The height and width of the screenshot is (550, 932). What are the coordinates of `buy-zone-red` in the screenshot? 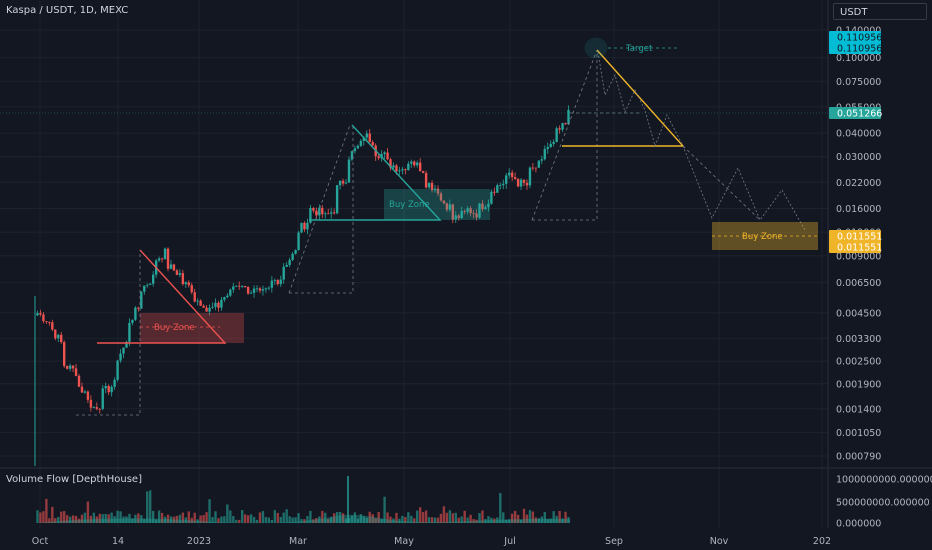 It's located at (192, 328).